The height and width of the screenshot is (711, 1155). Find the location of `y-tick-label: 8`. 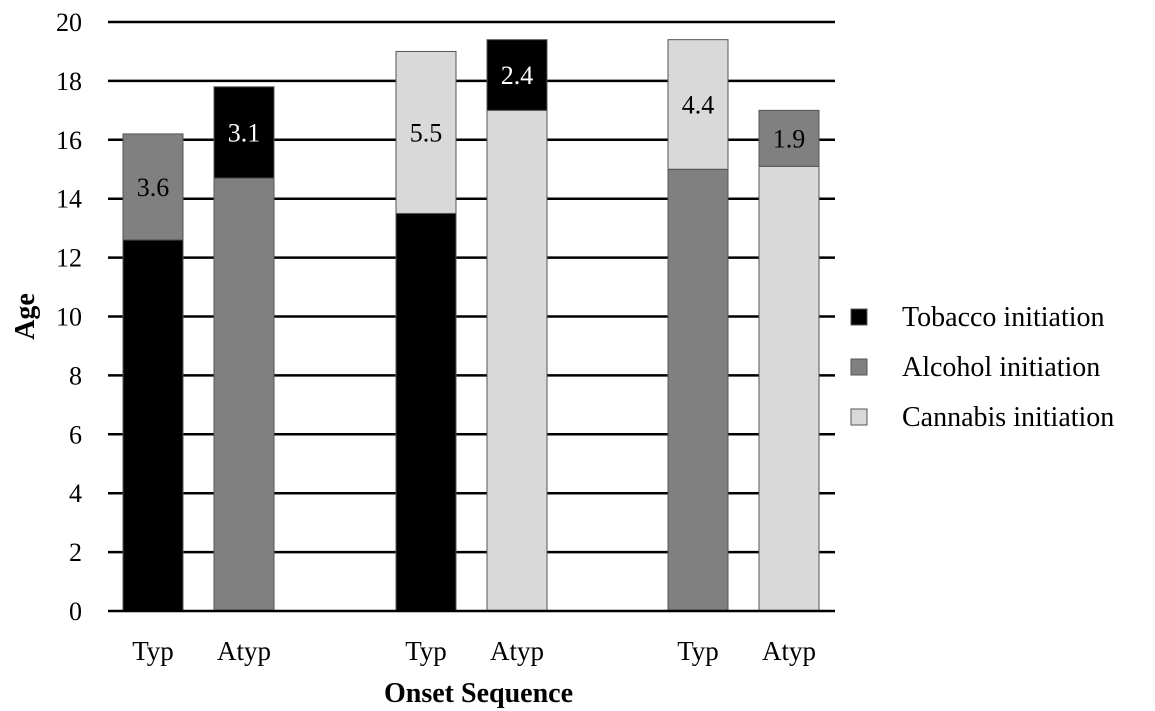

y-tick-label: 8 is located at coordinates (75, 375).